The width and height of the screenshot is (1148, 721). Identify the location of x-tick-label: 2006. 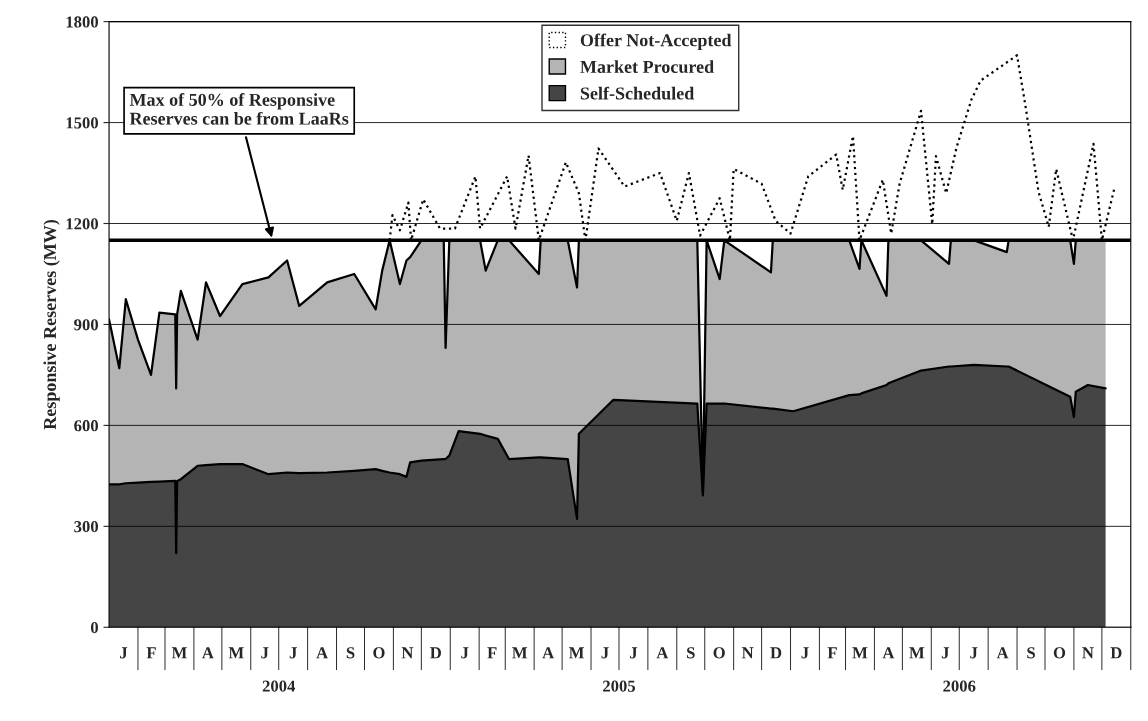
(959, 686).